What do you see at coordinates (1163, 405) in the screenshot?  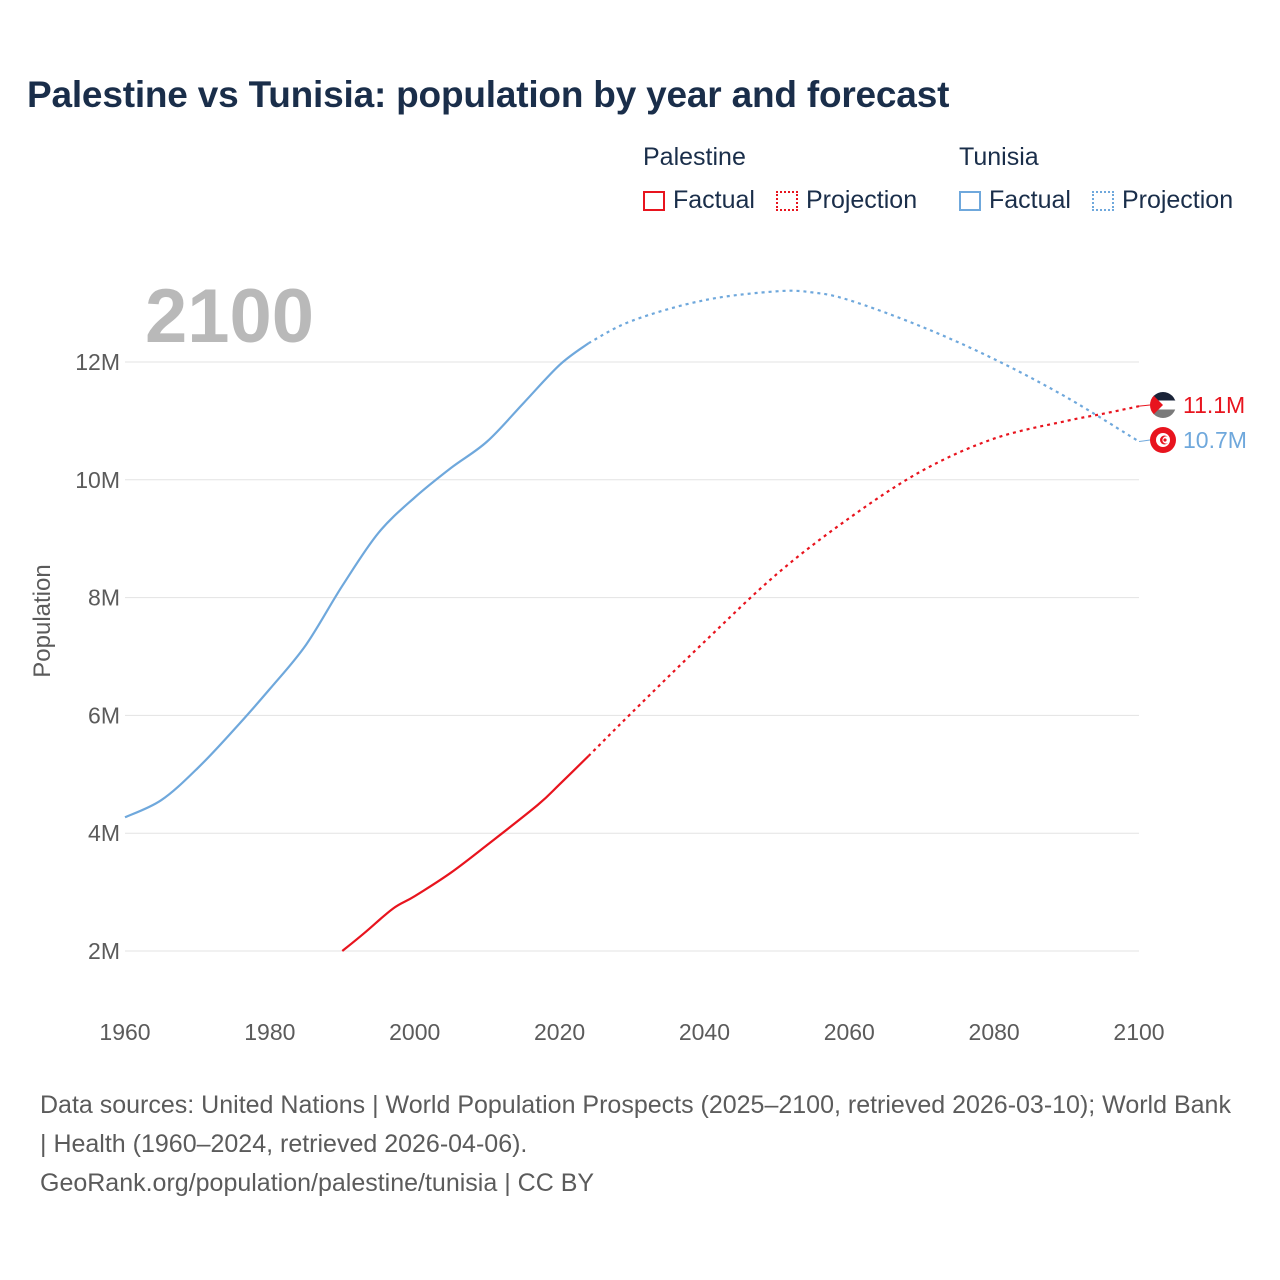 I see `palestine-flag-icon` at bounding box center [1163, 405].